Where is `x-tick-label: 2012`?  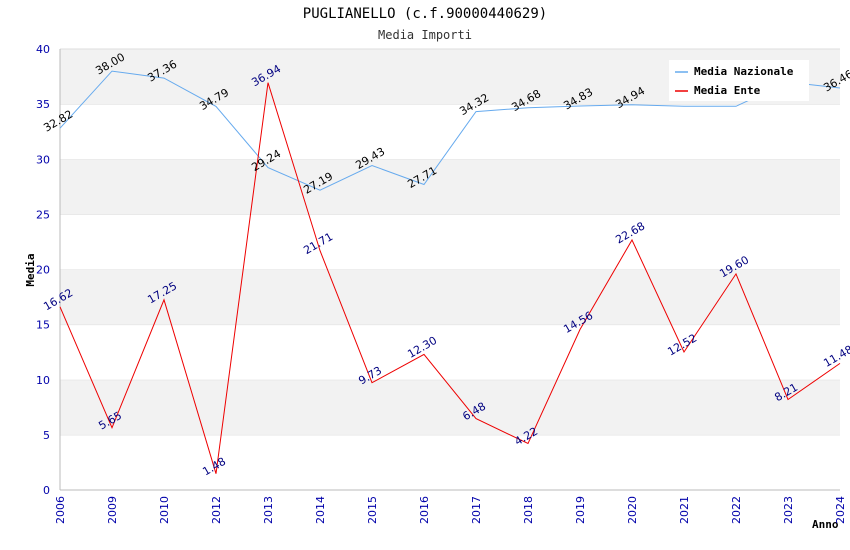 x-tick-label: 2012 is located at coordinates (216, 510).